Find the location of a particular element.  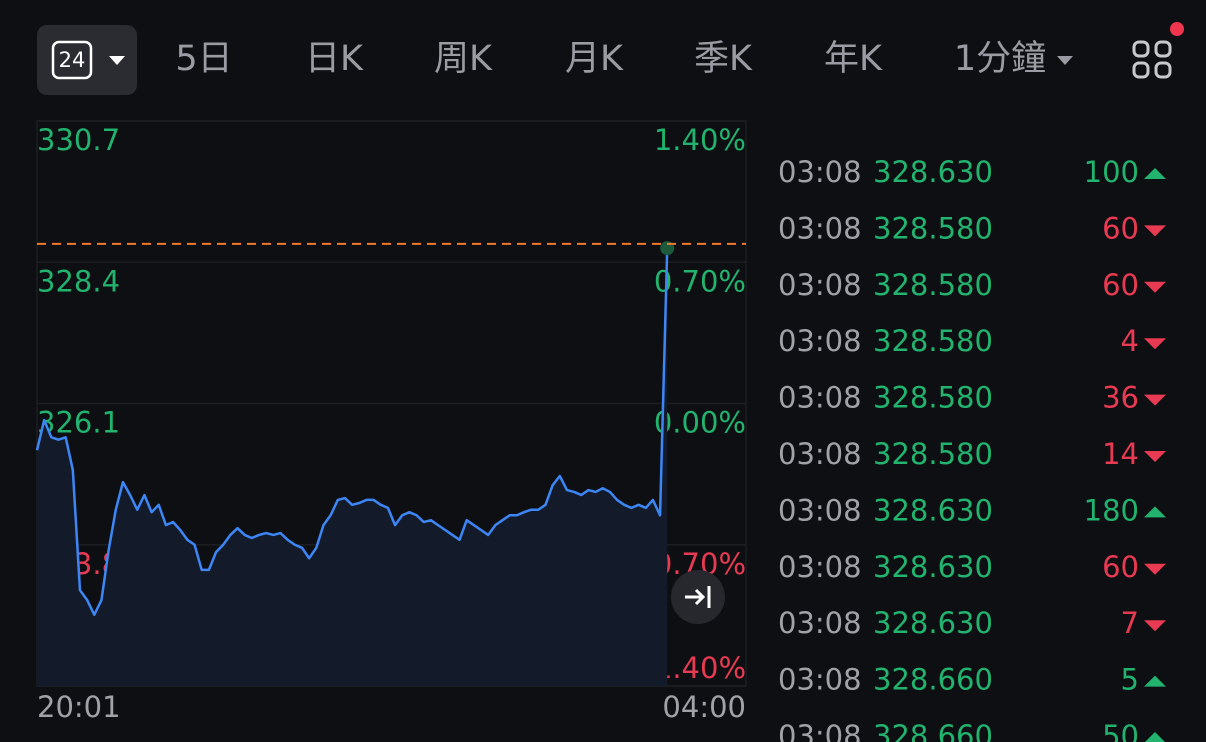

layout-button is located at coordinates (1152, 59).